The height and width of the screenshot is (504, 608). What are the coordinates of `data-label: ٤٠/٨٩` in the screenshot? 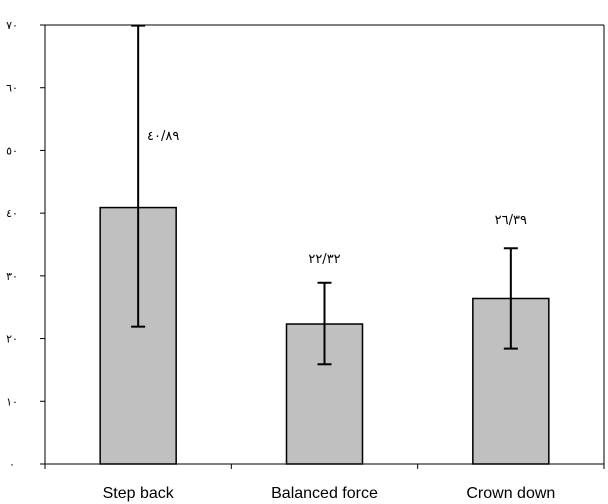 It's located at (163, 136).